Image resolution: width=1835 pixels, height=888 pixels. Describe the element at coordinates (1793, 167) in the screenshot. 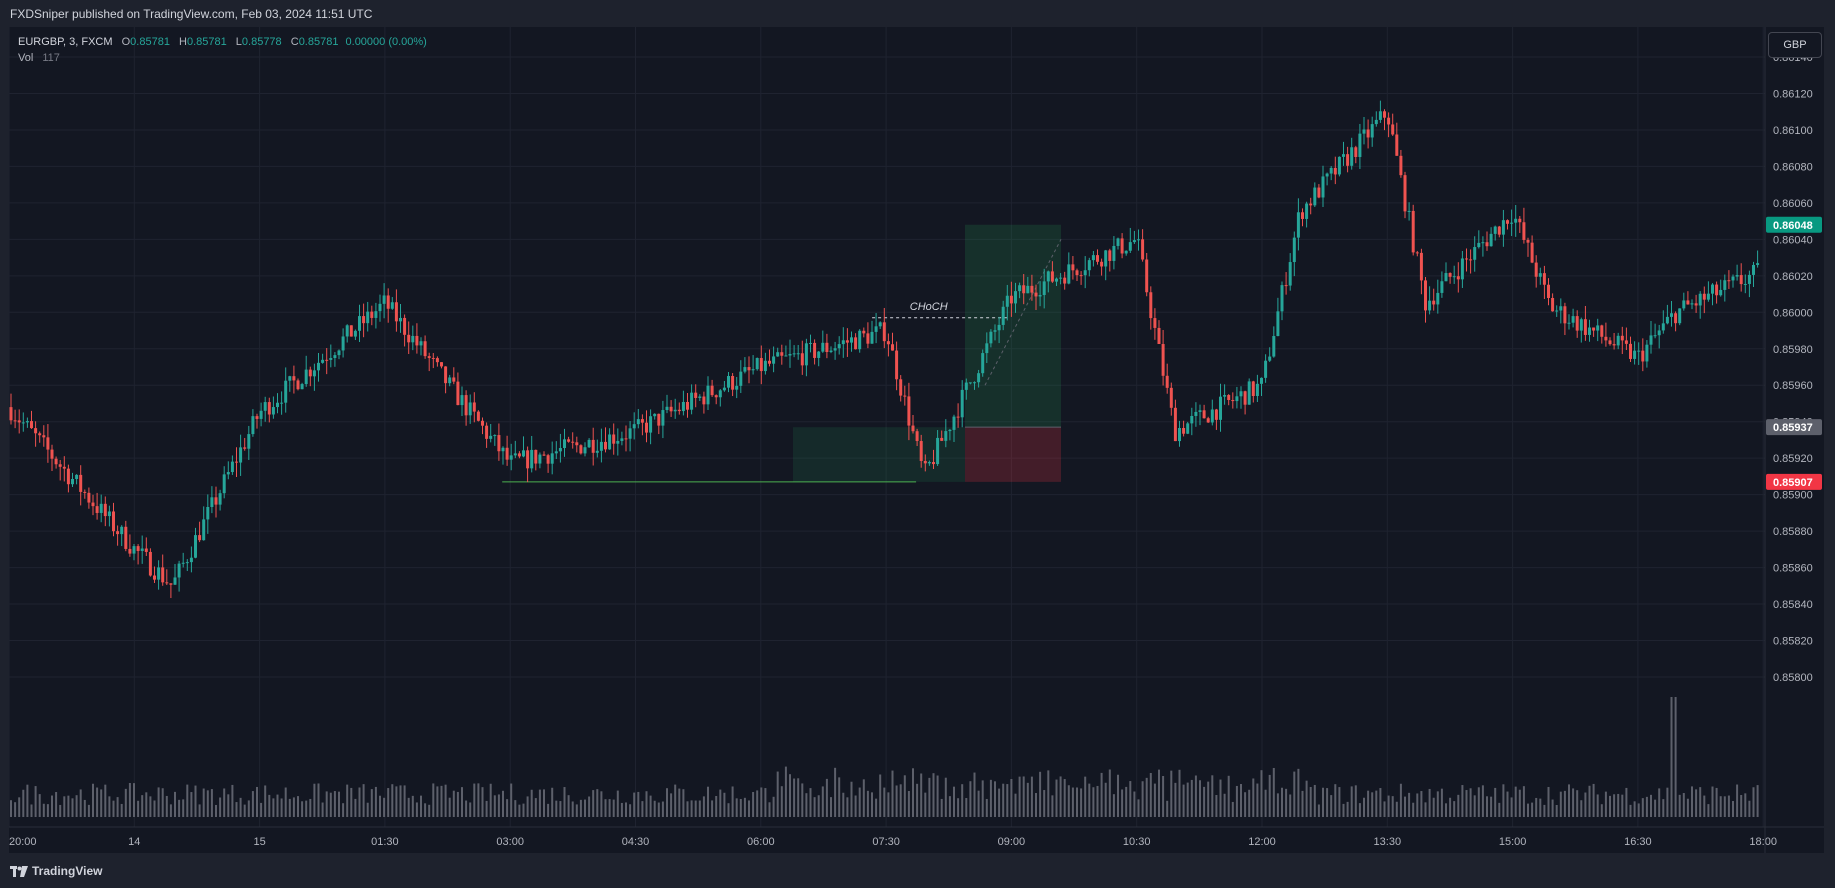

I see `y-tick-label: 0.86080` at that location.